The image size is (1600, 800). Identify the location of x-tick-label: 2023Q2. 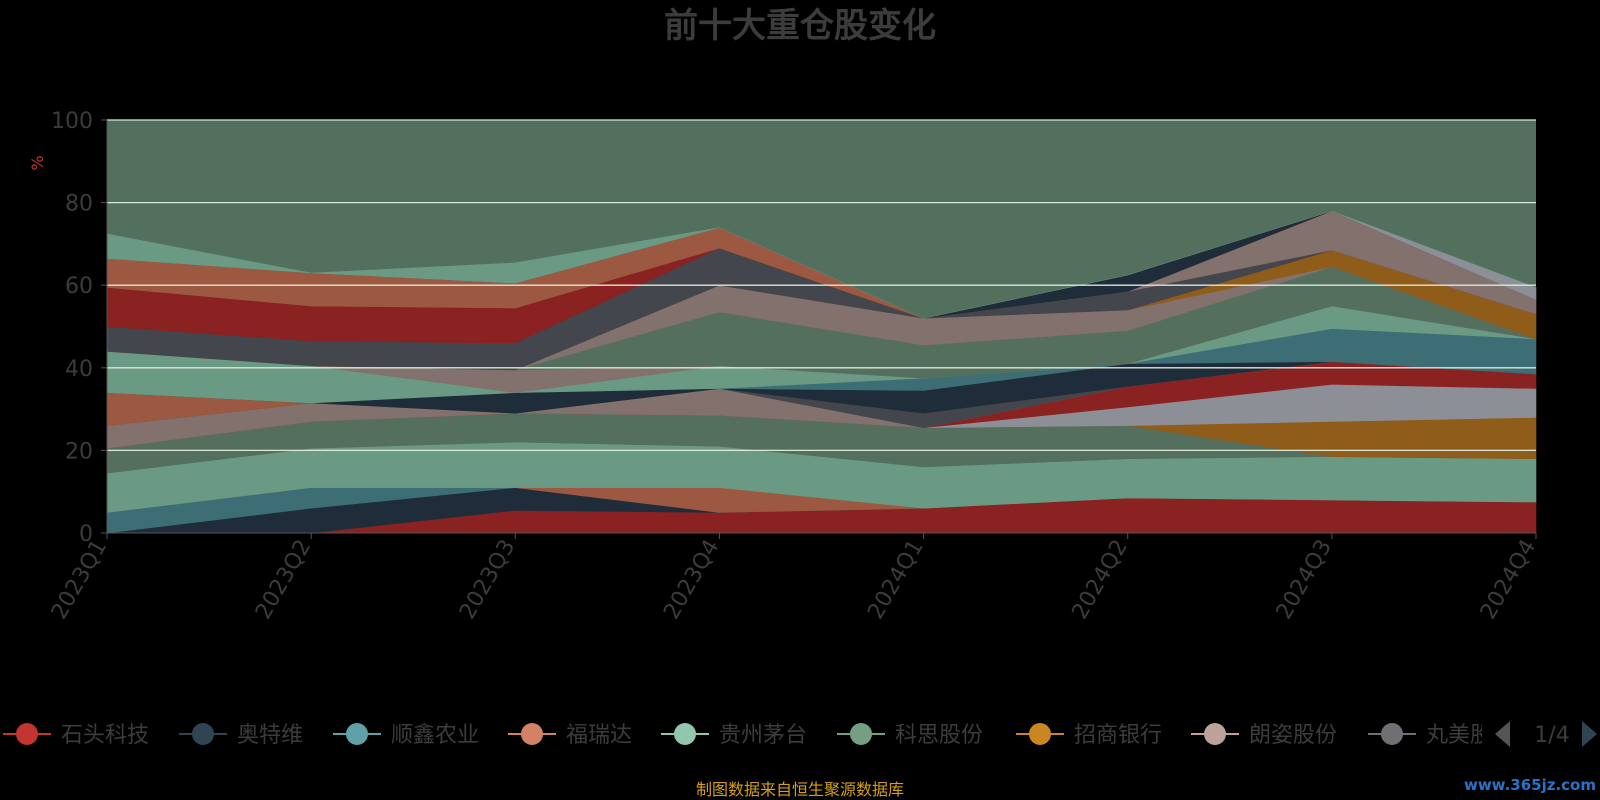
(283, 580).